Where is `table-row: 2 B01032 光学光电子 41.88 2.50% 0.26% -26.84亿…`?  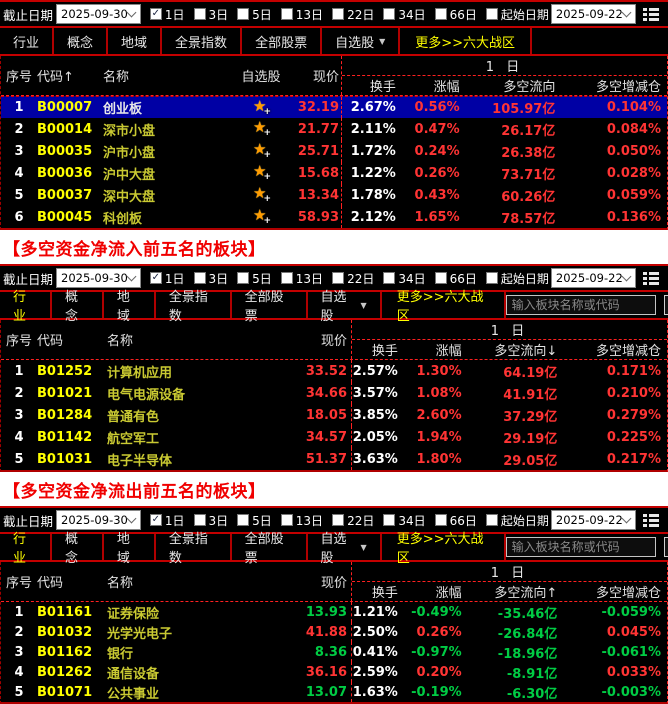 table-row: 2 B01032 光学光电子 41.88 2.50% 0.26% -26.84亿… is located at coordinates (334, 632).